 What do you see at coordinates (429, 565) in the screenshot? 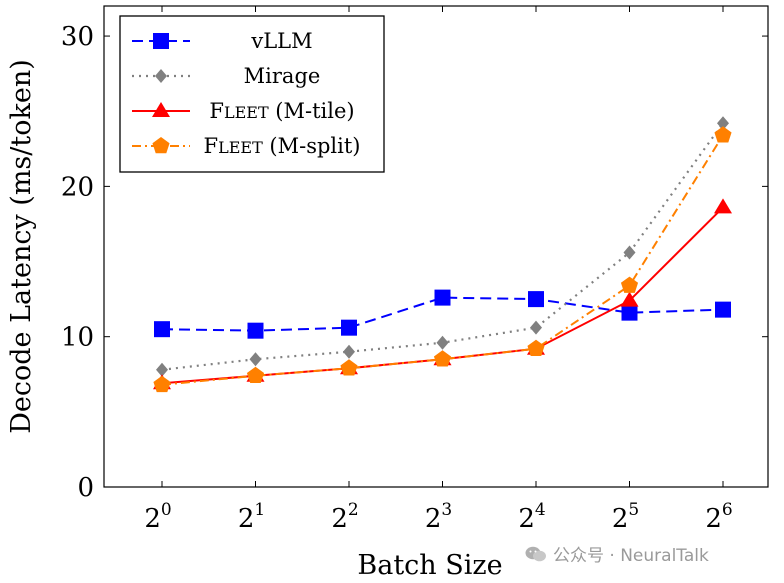
I see `x-axis-title: Batch Size` at bounding box center [429, 565].